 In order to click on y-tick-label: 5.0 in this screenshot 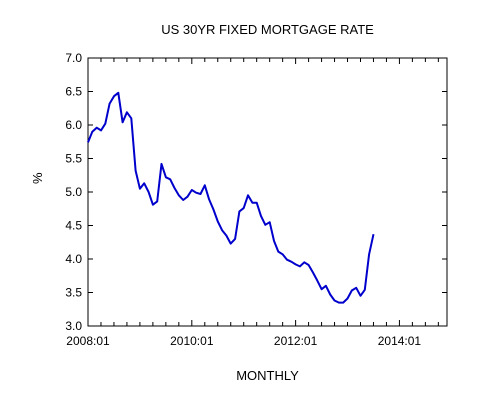, I will do `click(73, 192)`.